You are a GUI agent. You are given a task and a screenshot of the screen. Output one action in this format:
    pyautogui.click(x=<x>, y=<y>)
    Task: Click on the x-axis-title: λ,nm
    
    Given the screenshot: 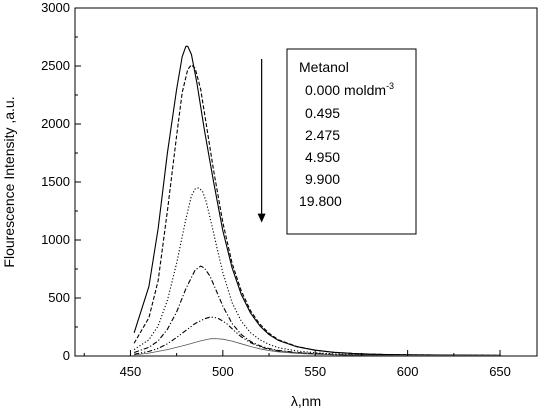 What is the action you would take?
    pyautogui.click(x=306, y=401)
    